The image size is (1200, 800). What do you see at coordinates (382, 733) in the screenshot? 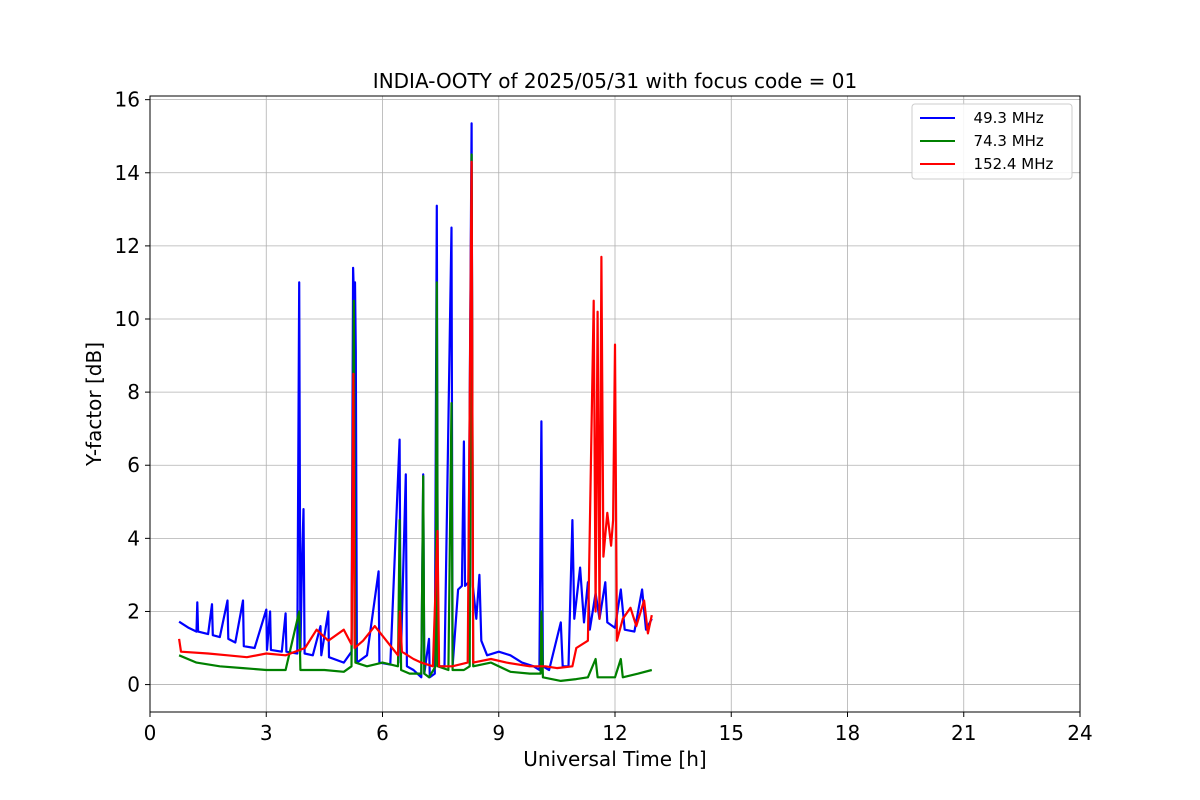
I see `x-tick-label: 6` at bounding box center [382, 733].